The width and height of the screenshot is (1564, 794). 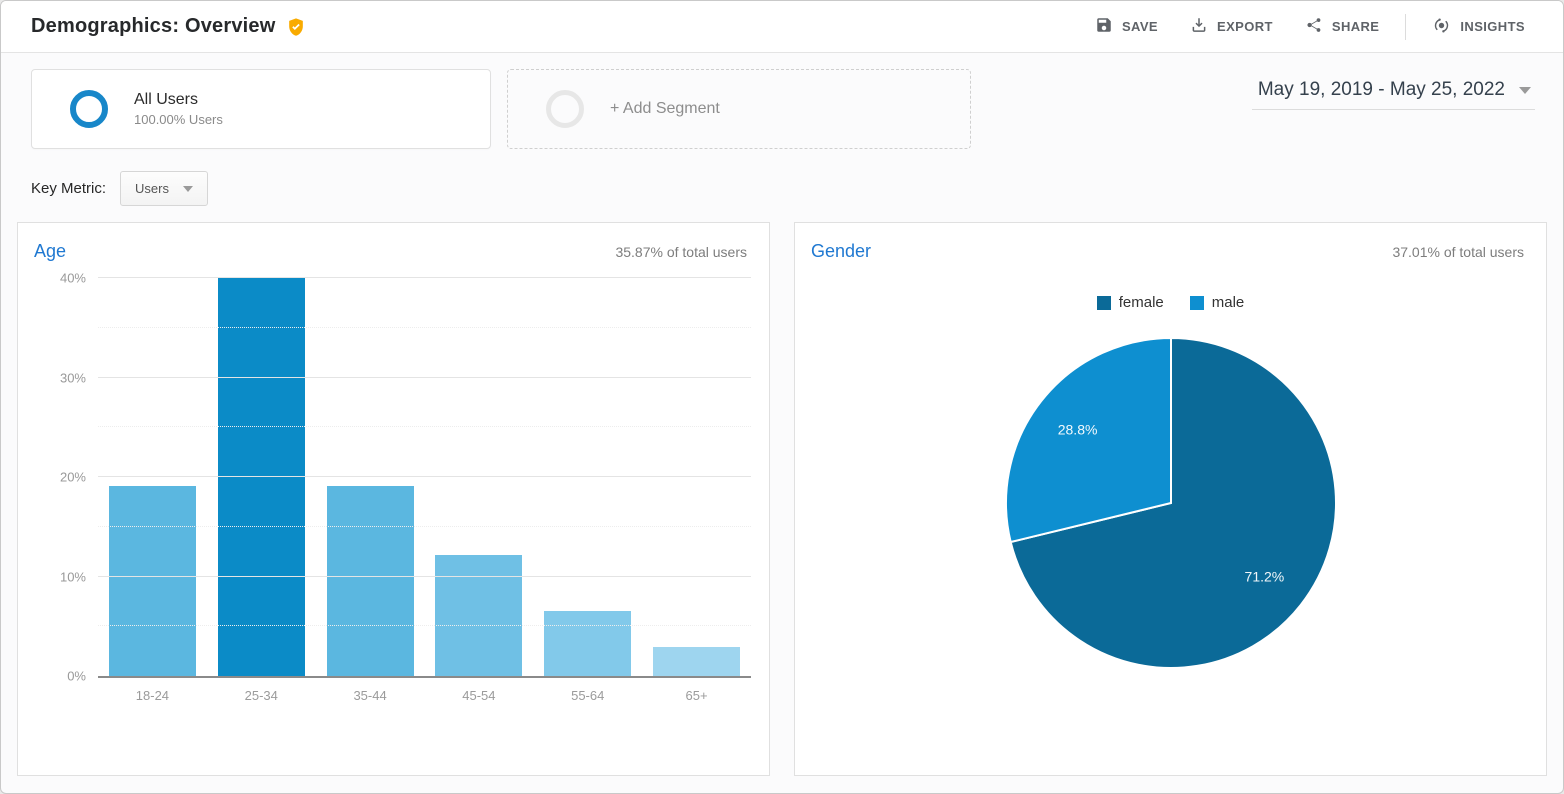 I want to click on female-swatch-icon, so click(x=1103, y=302).